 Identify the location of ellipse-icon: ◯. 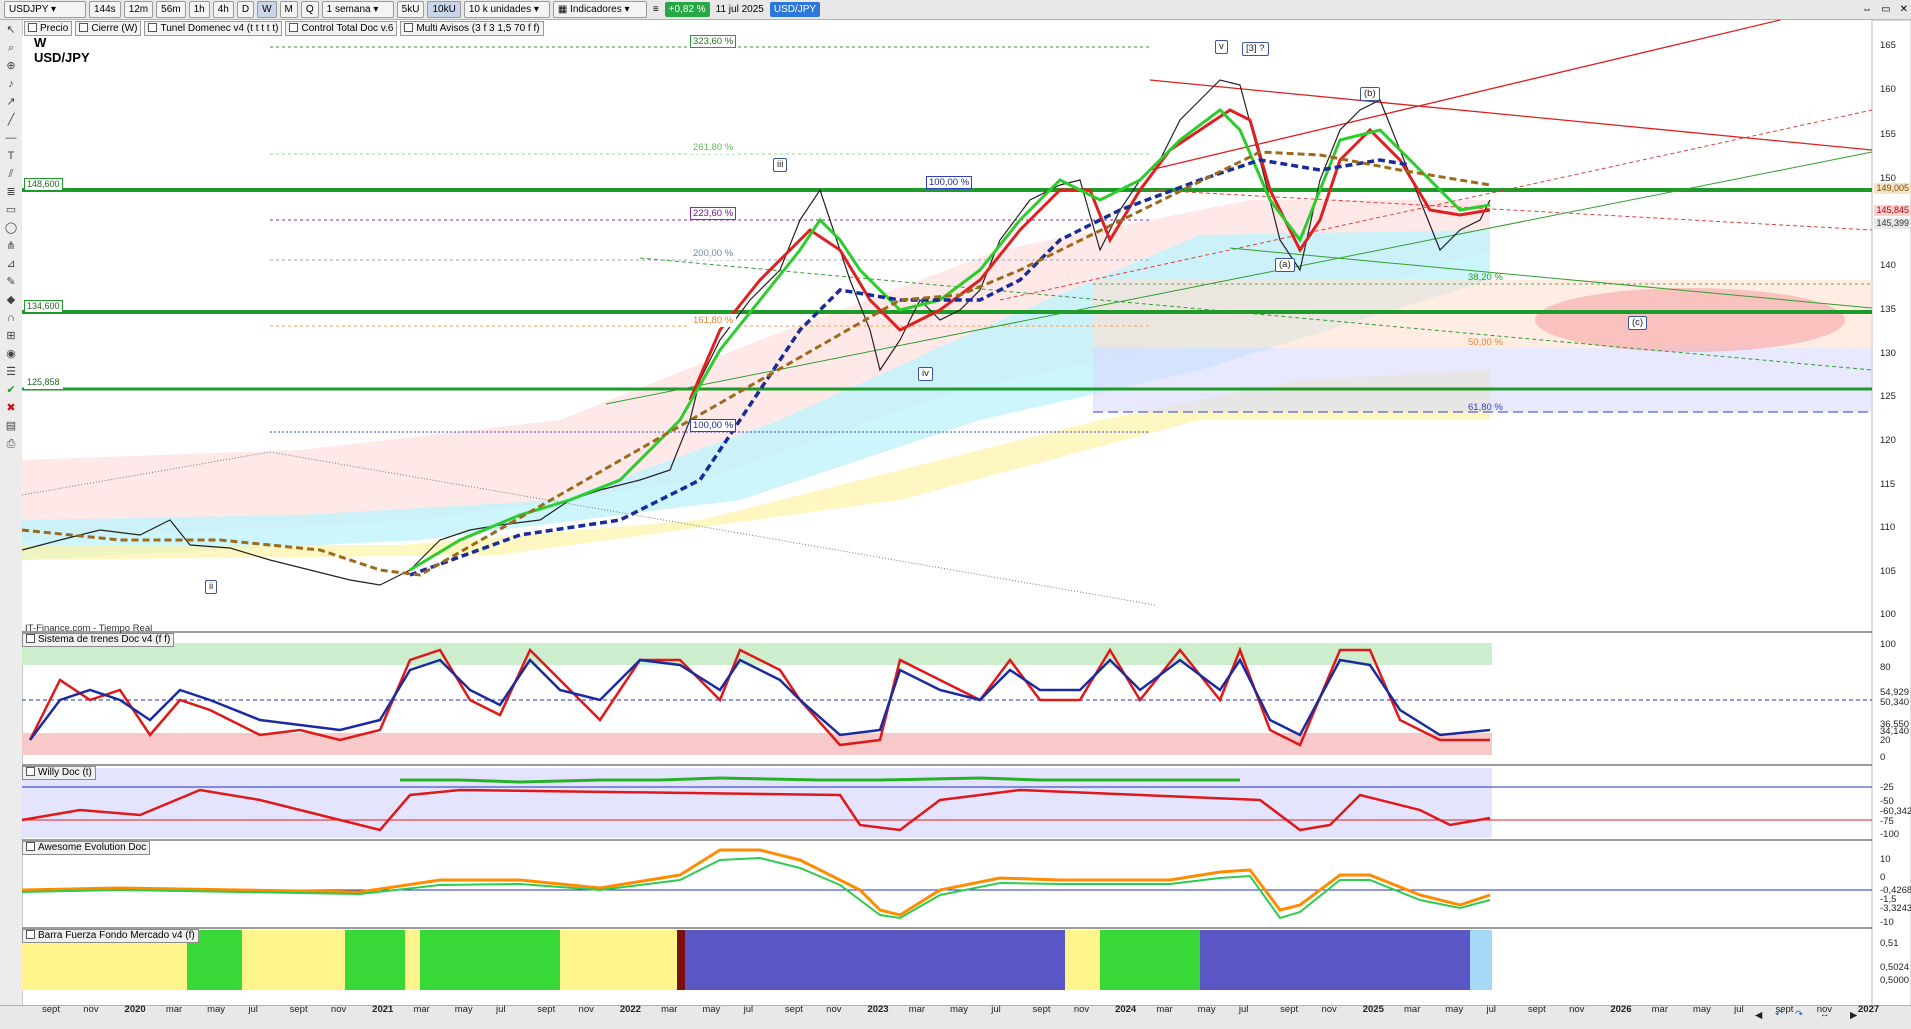
(11, 228).